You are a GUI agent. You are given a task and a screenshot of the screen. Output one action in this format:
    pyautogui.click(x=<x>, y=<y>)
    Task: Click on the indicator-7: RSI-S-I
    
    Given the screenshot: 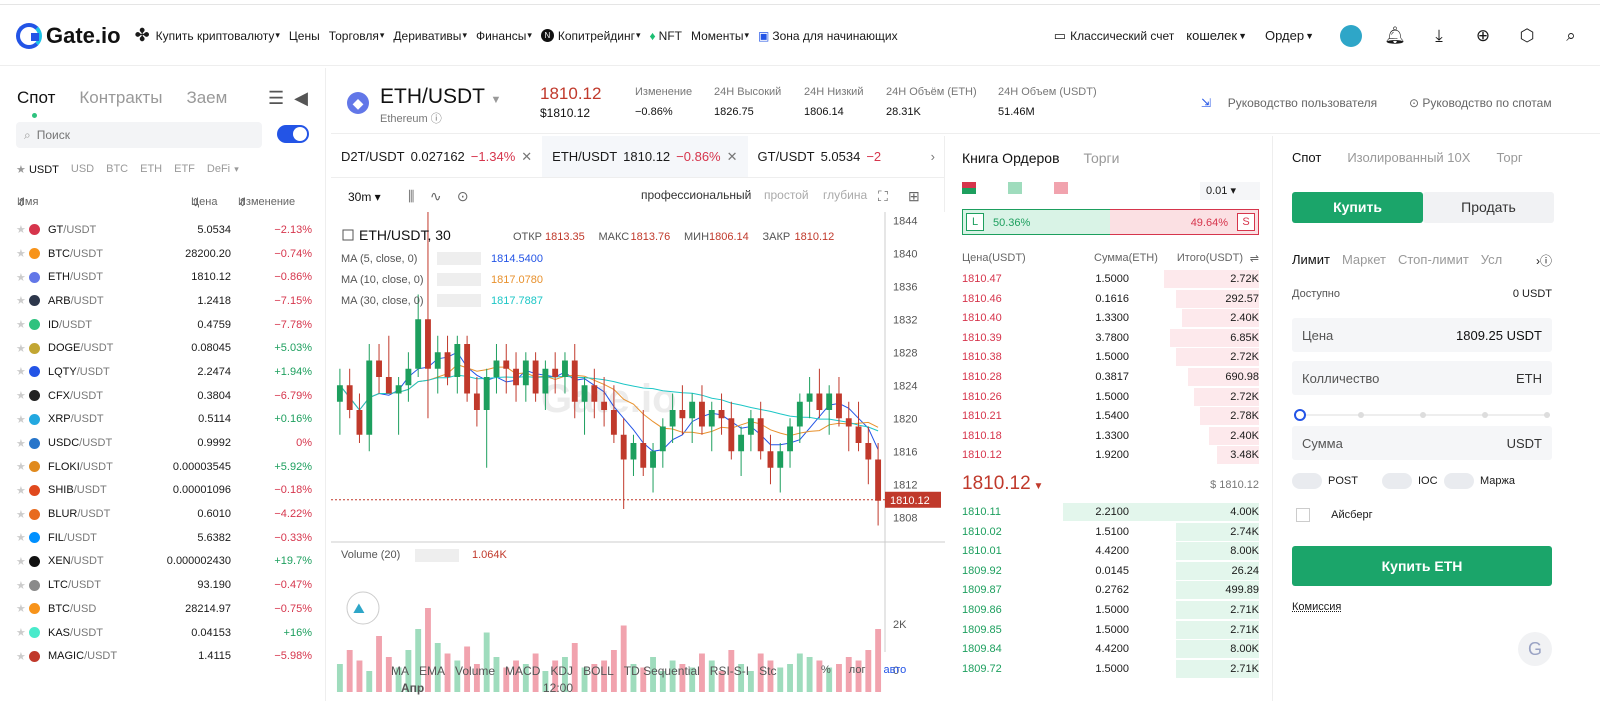 What is the action you would take?
    pyautogui.click(x=729, y=671)
    